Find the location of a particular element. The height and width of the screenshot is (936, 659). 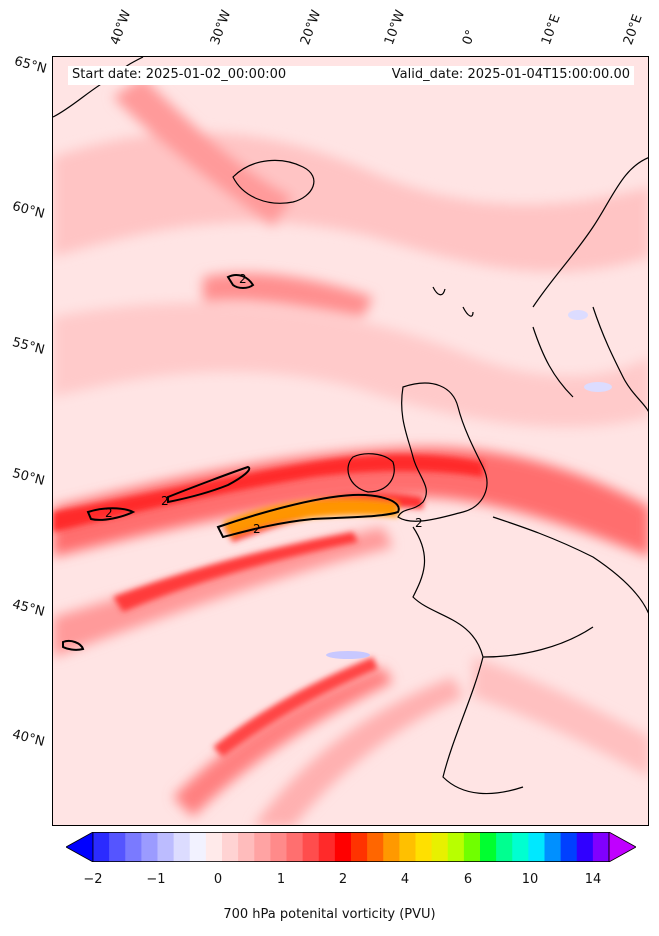

colorbar-tick: −1 is located at coordinates (156, 879).